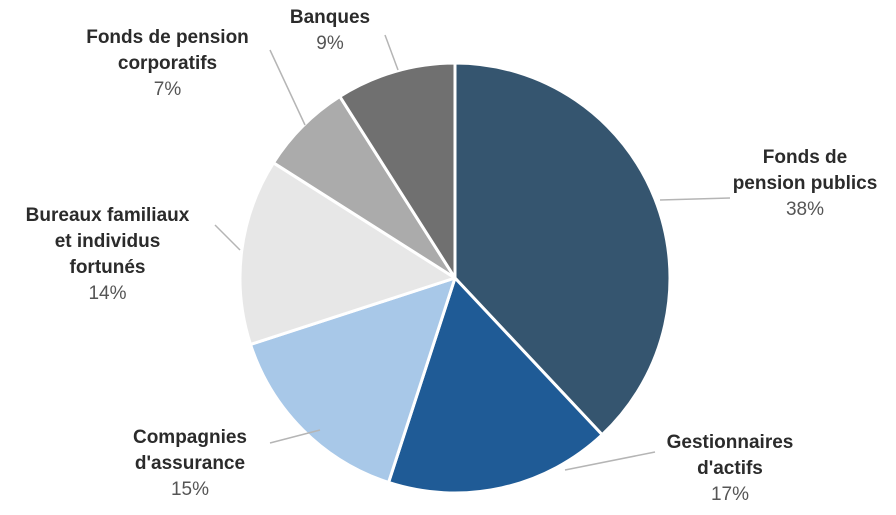 This screenshot has width=896, height=515. I want to click on slice-percent: 15%, so click(190, 489).